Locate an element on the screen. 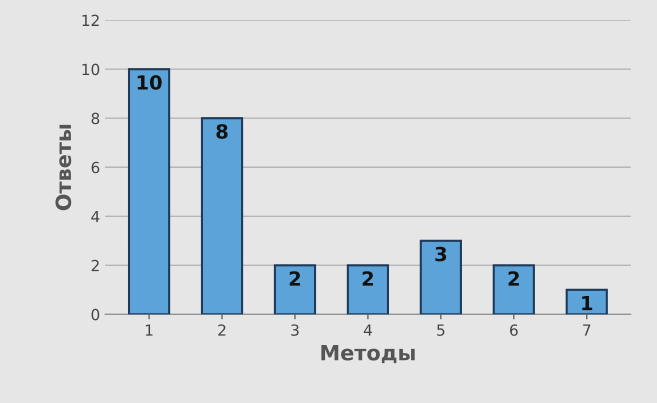 This screenshot has height=403, width=657. y-tick-label: 12 is located at coordinates (90, 20).